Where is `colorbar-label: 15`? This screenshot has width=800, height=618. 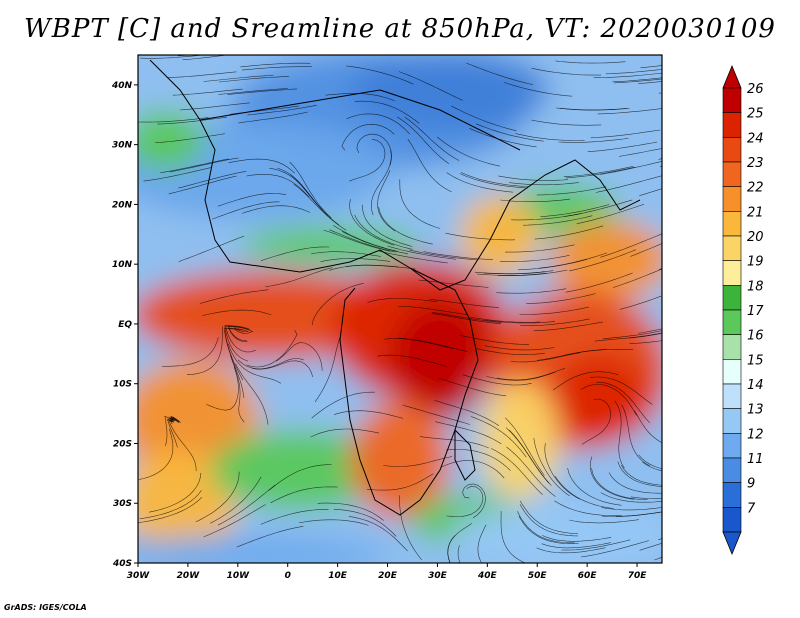
colorbar-label: 15 is located at coordinates (755, 360).